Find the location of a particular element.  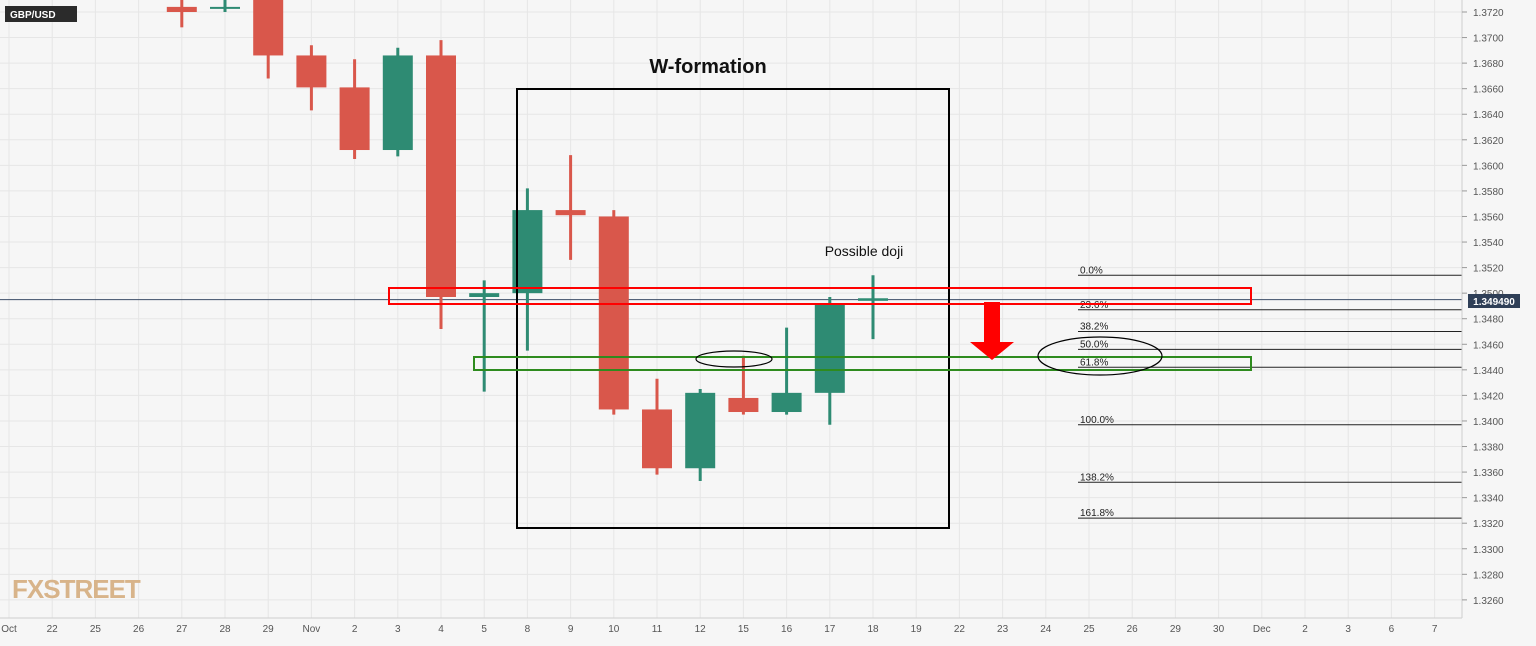

fib-level-label: 50.0% is located at coordinates (1094, 344).